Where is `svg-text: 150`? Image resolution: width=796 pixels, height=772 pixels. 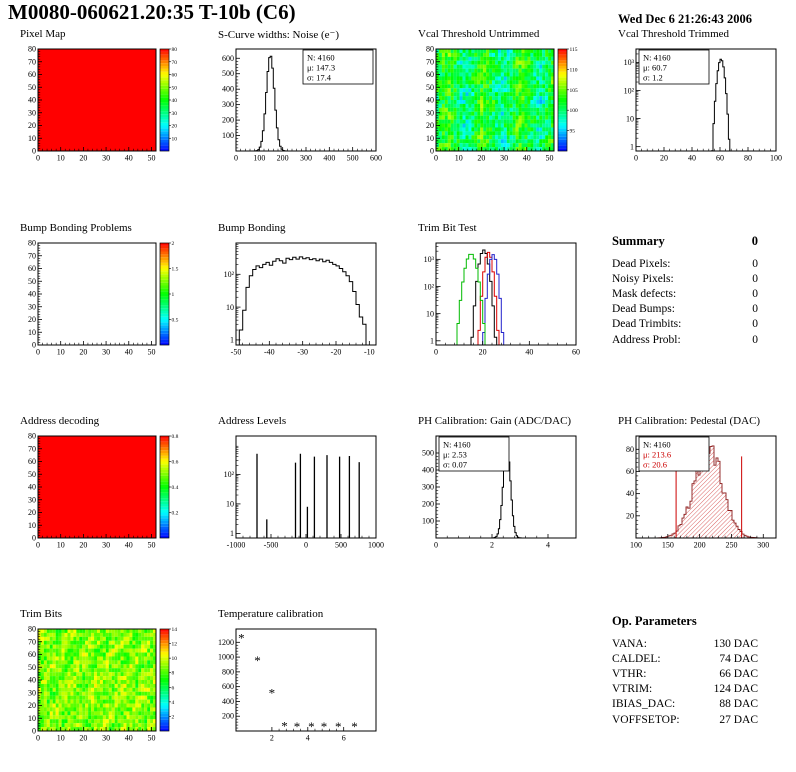 svg-text: 150 is located at coordinates (668, 545).